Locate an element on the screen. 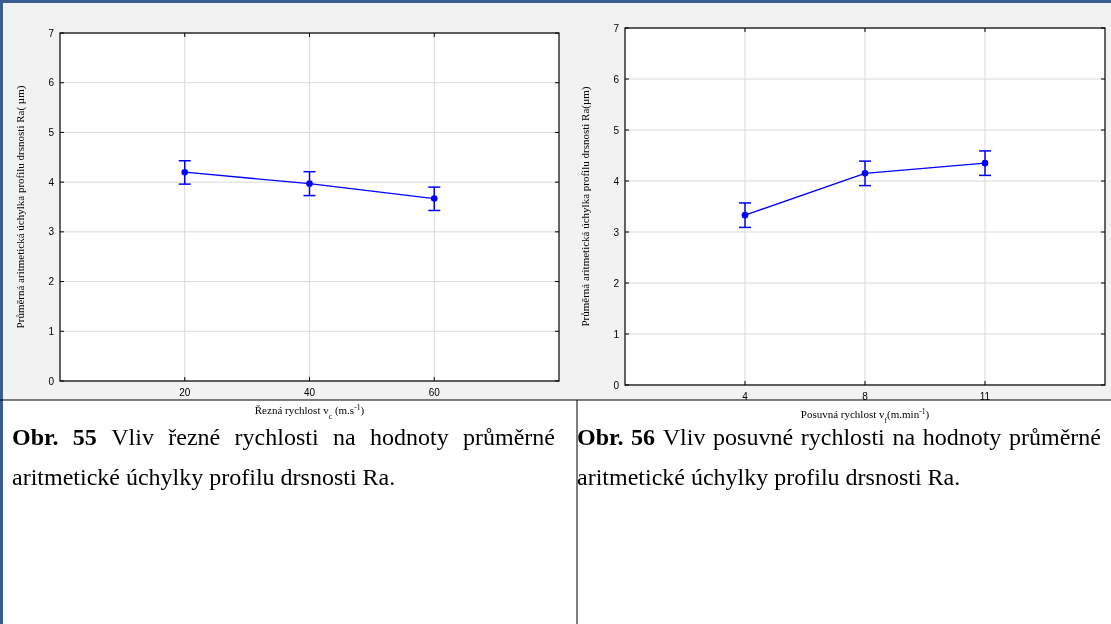 The height and width of the screenshot is (624, 1111). x-tick-label: 11 is located at coordinates (985, 396).